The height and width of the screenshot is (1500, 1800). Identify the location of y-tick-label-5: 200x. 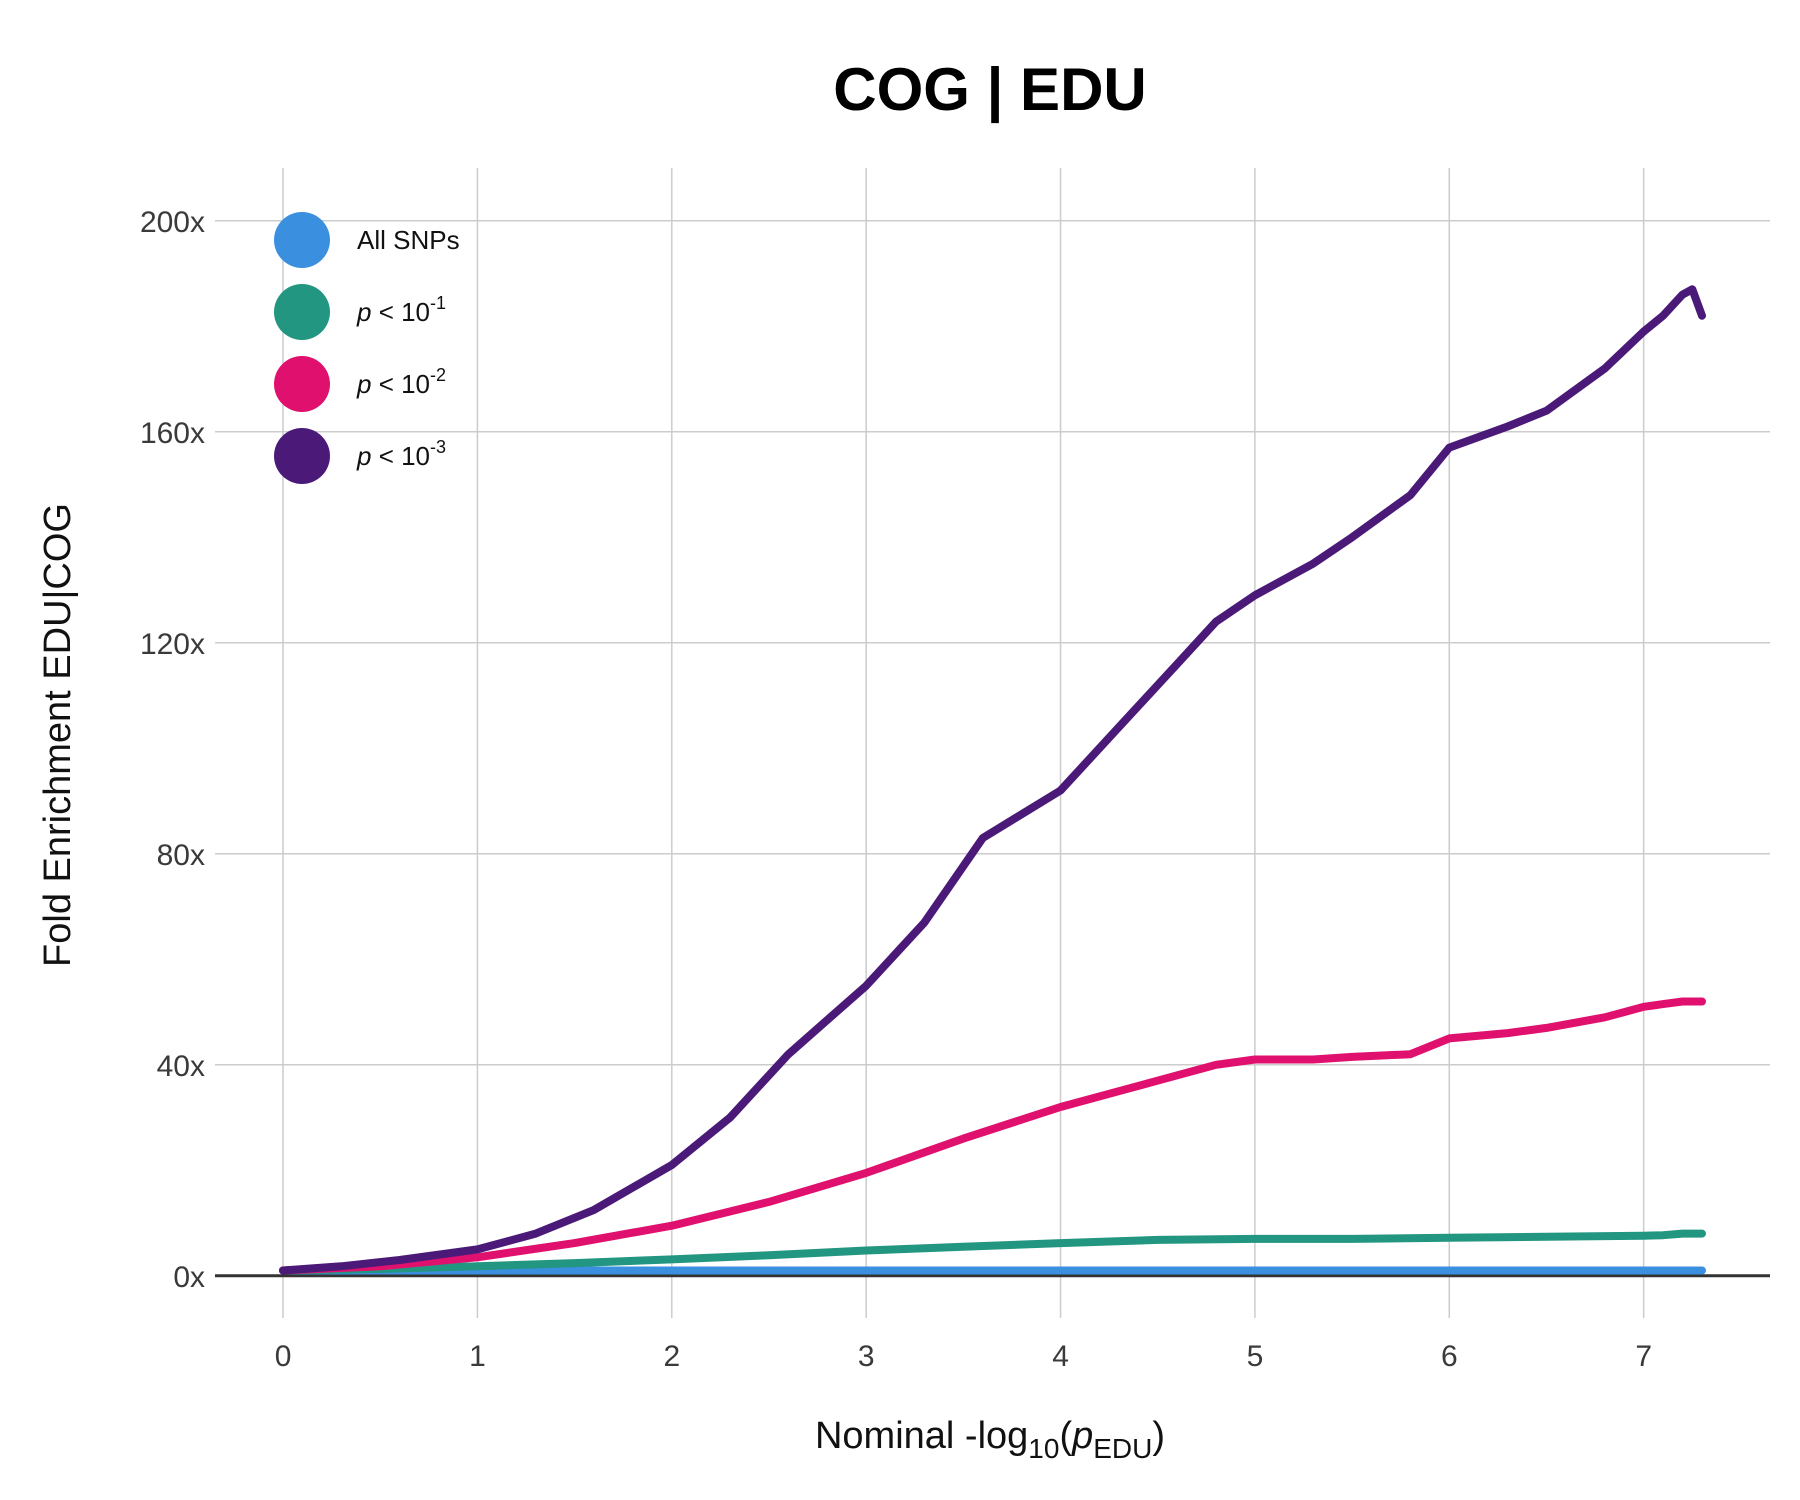
(172, 222).